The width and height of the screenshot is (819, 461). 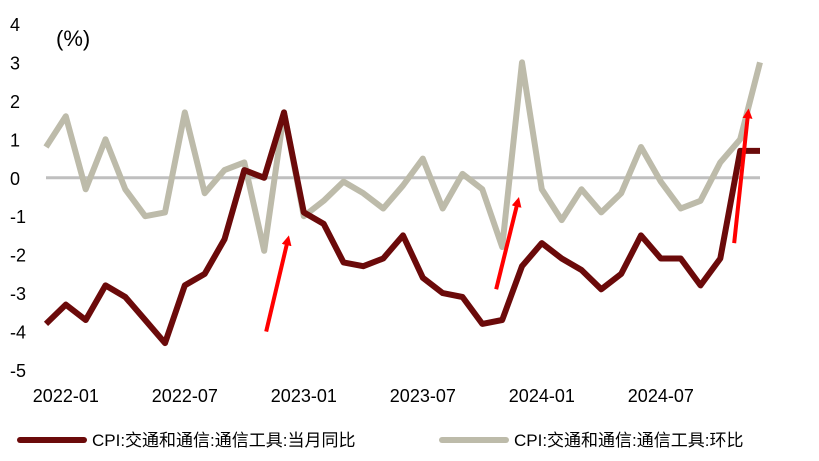 What do you see at coordinates (542, 396) in the screenshot?
I see `x-tick-label: 2024-01` at bounding box center [542, 396].